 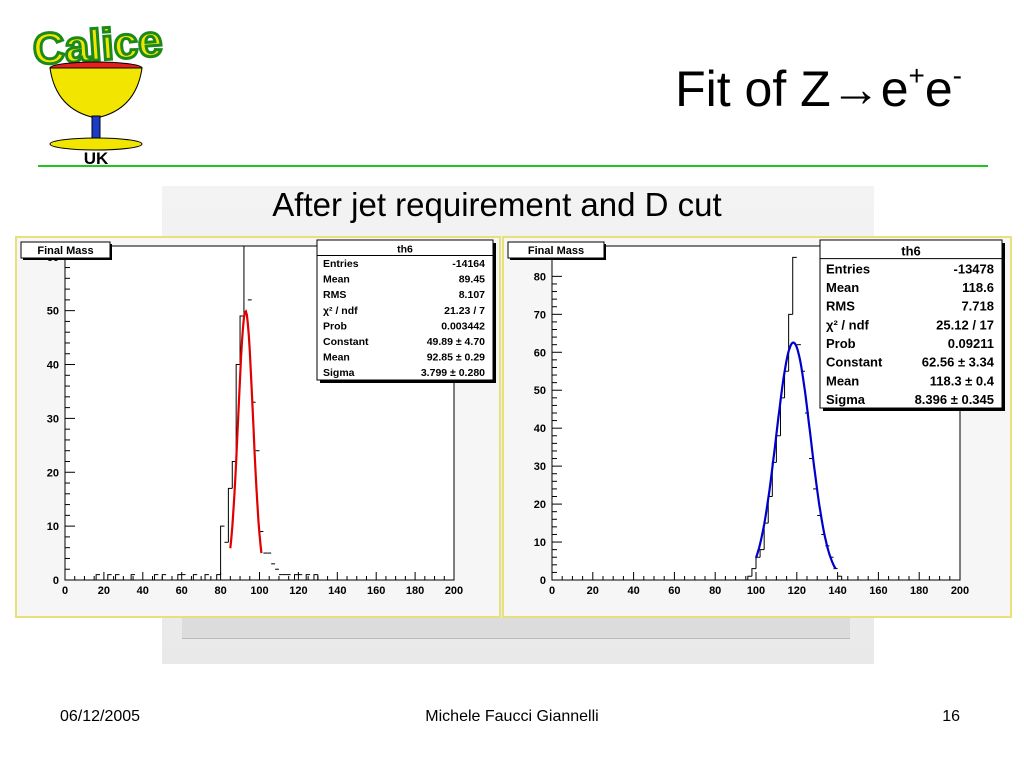 What do you see at coordinates (916, 75) in the screenshot?
I see `title-sup-plus: +` at bounding box center [916, 75].